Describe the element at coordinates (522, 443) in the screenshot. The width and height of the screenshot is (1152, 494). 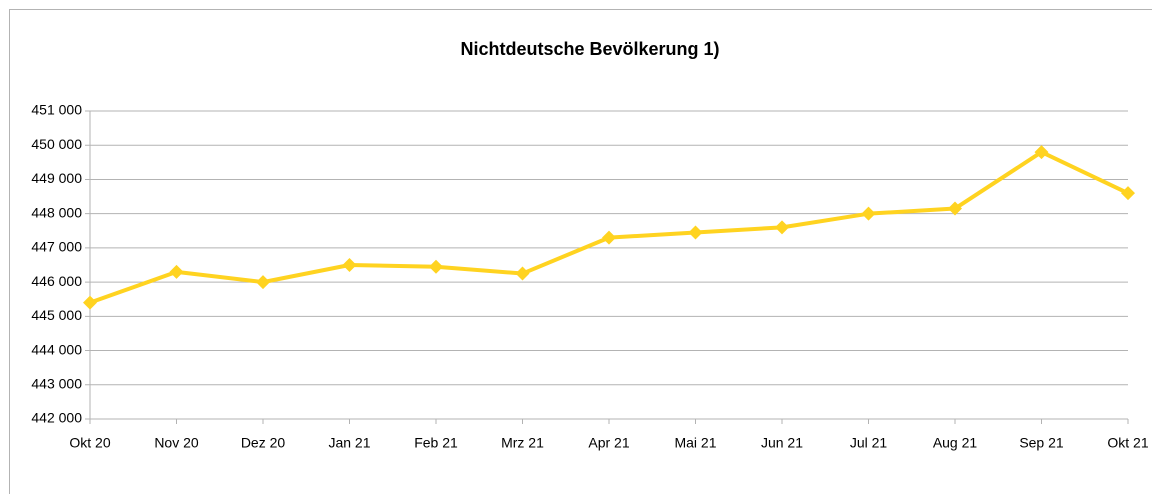
I see `x-tick-label: Mrz 21` at that location.